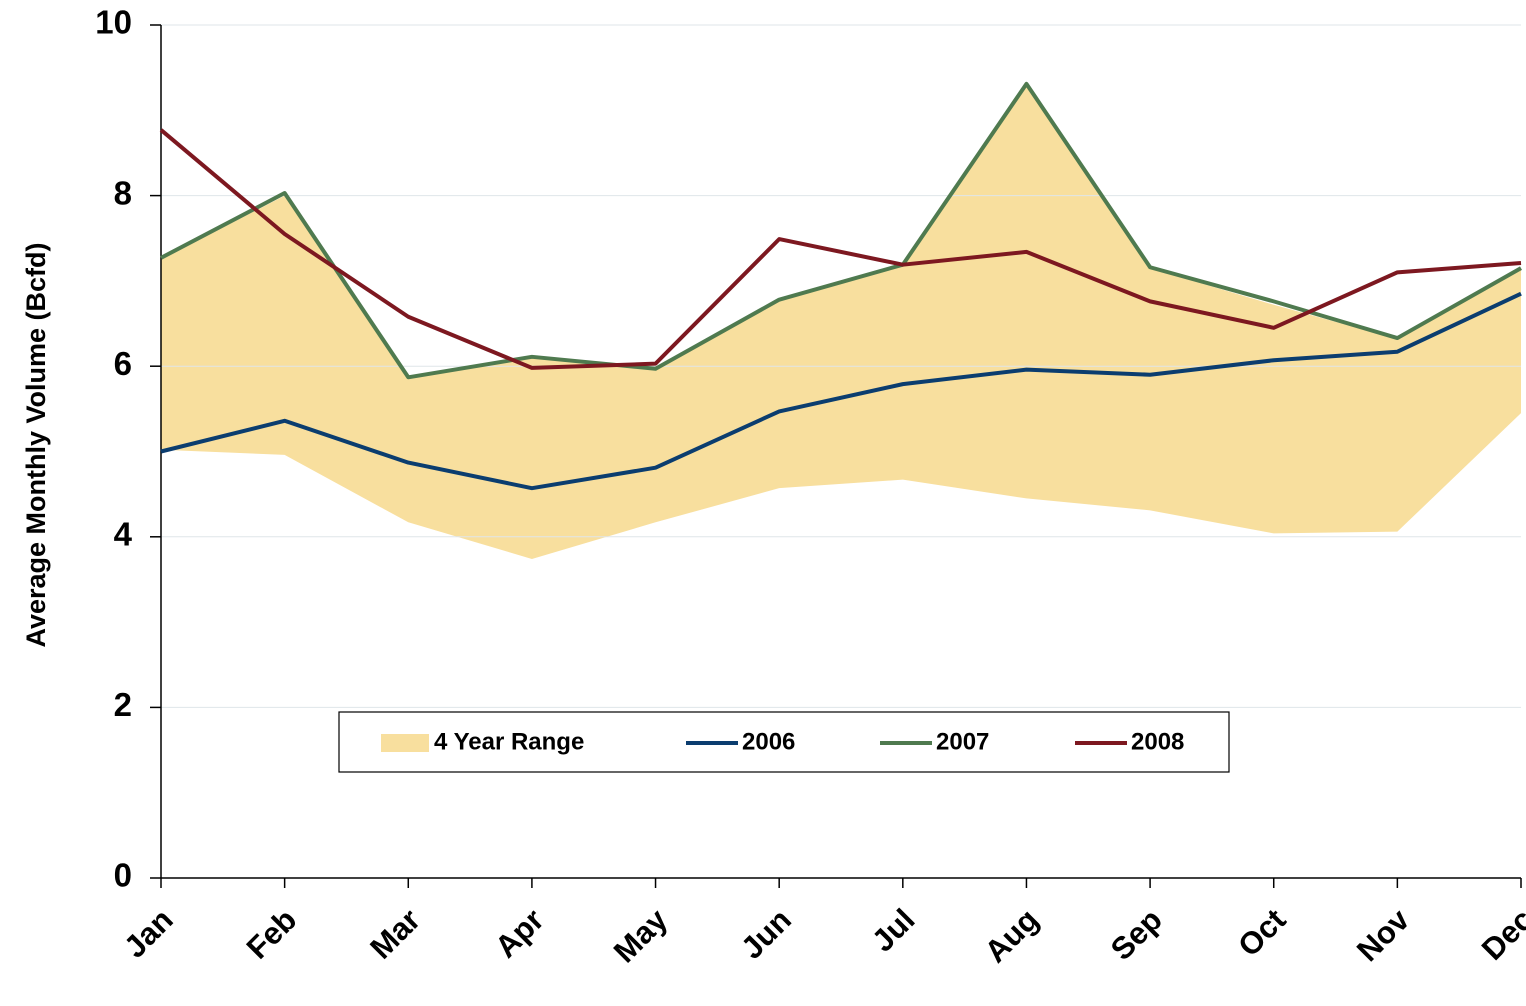  Describe the element at coordinates (768, 741) in the screenshot. I see `legend-label: 2006` at that location.